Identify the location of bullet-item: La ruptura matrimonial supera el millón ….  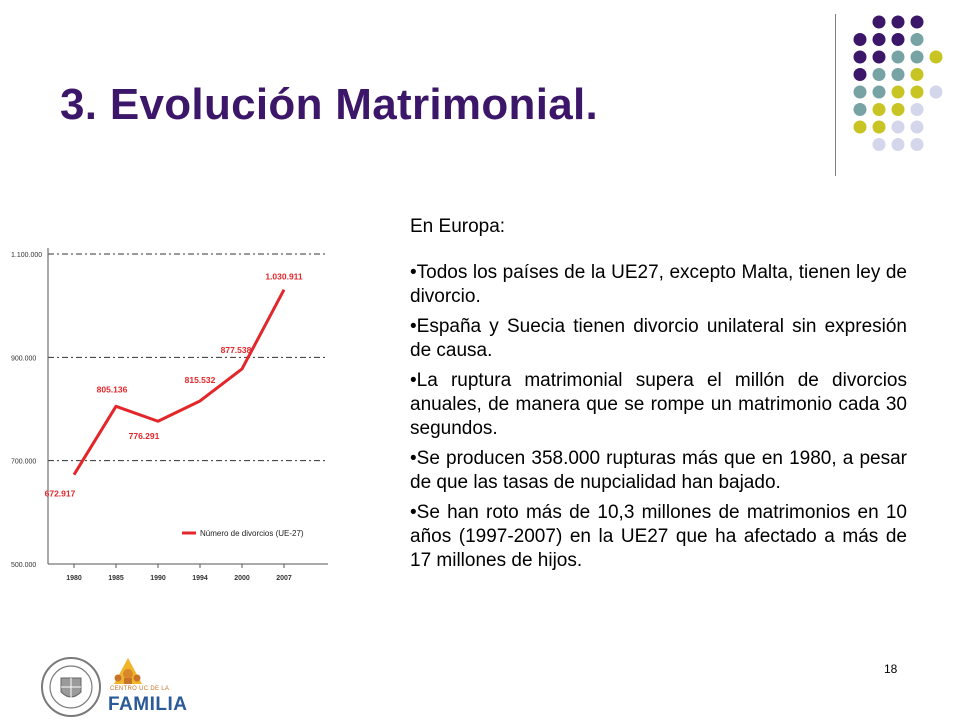
(658, 405).